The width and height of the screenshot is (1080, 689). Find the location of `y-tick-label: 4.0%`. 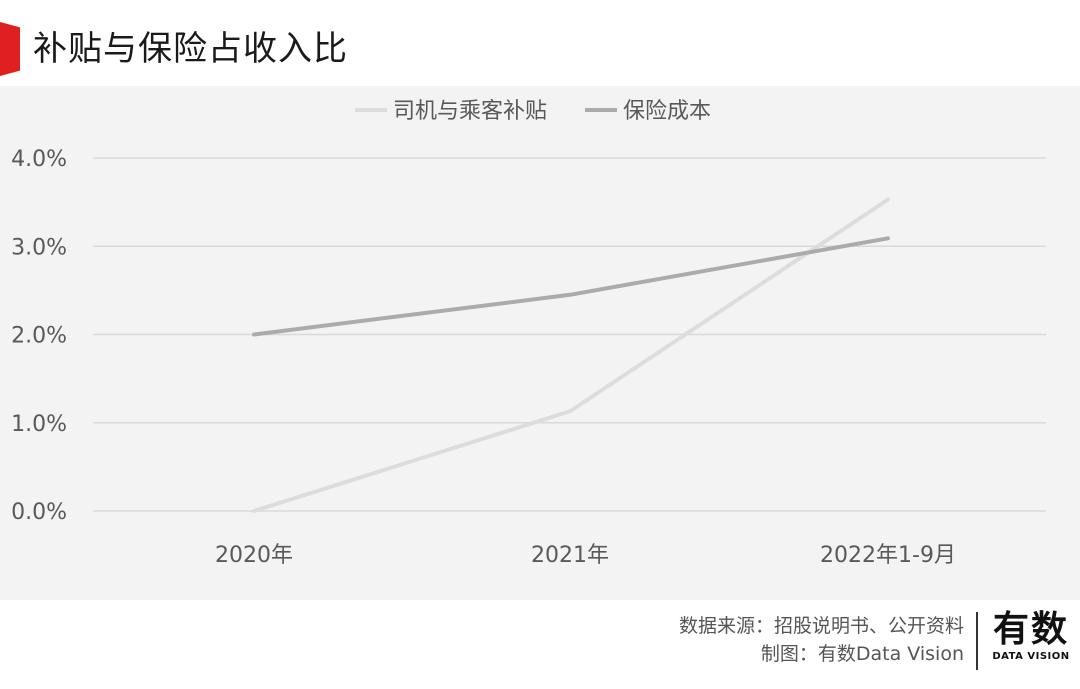

y-tick-label: 4.0% is located at coordinates (39, 159).